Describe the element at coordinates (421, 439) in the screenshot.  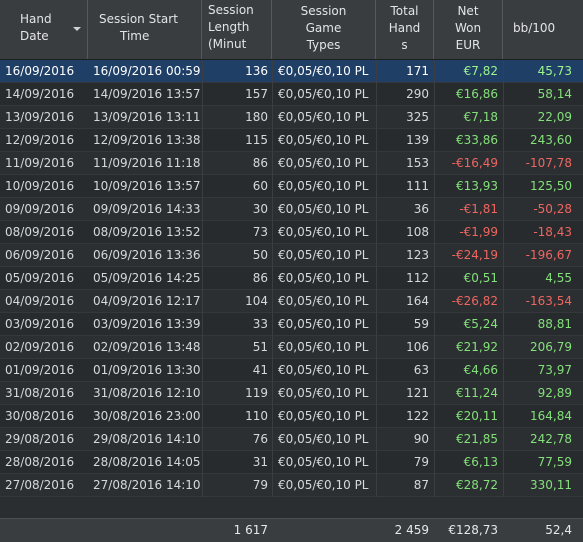
I see `total-hands-cell: 90` at that location.